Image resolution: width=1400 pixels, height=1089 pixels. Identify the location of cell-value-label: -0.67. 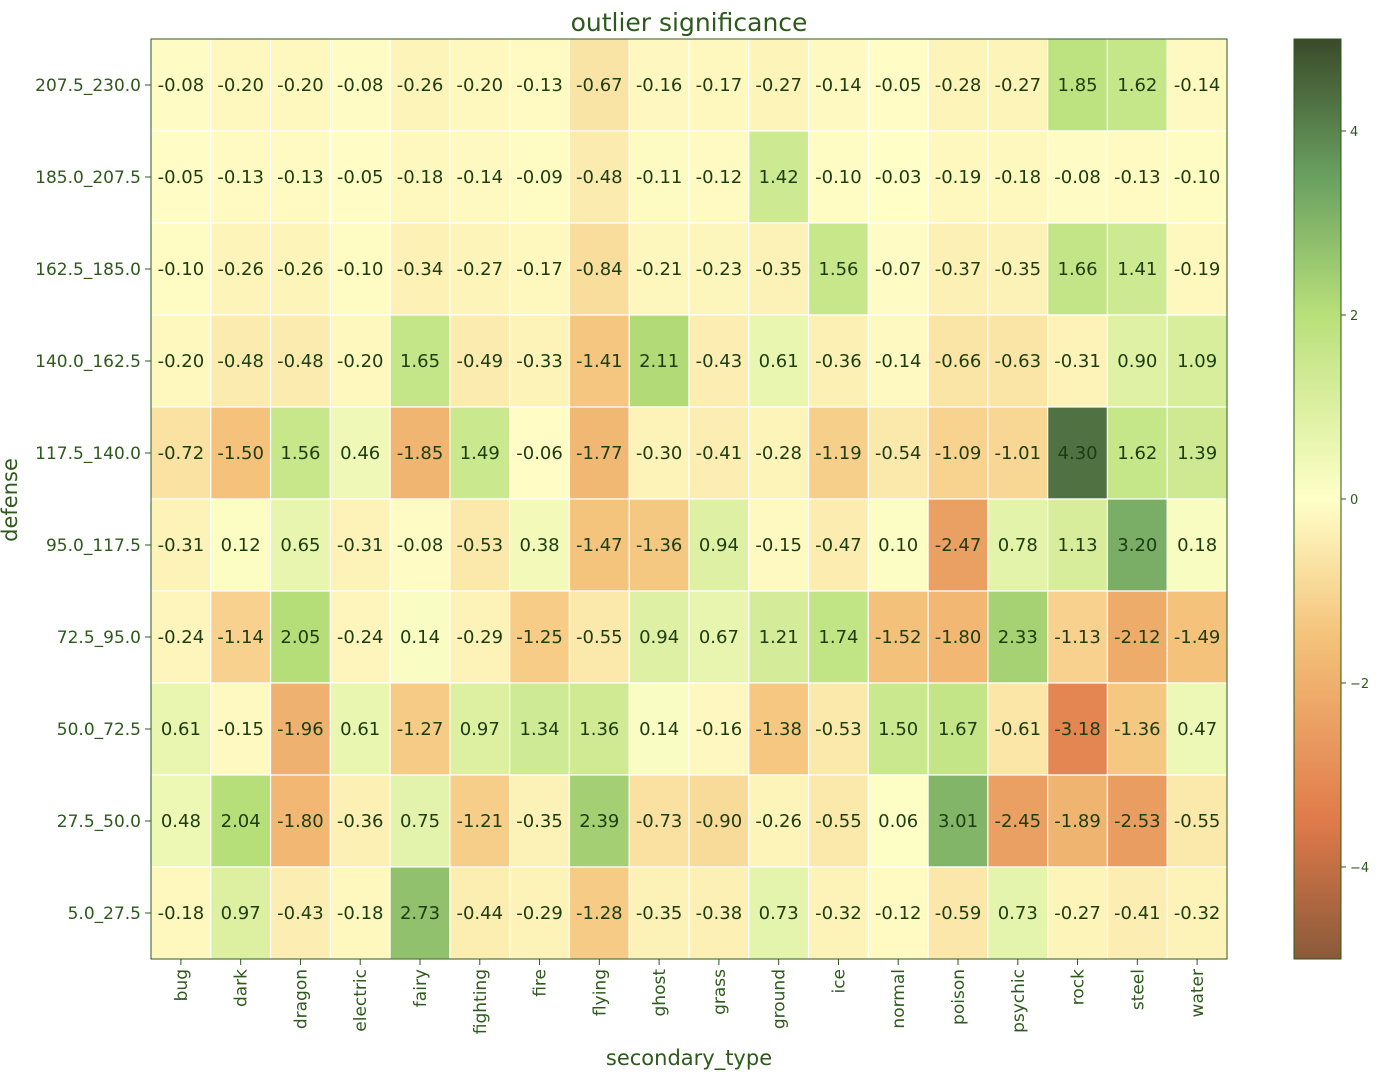
(599, 85).